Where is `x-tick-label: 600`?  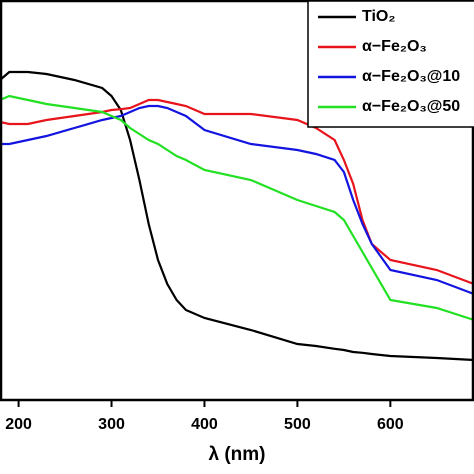 x-tick-label: 600 is located at coordinates (390, 424).